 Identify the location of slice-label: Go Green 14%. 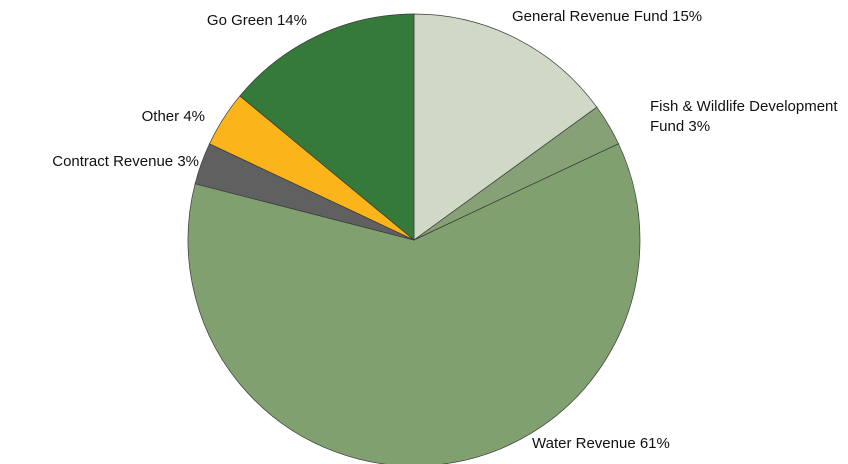
(257, 21).